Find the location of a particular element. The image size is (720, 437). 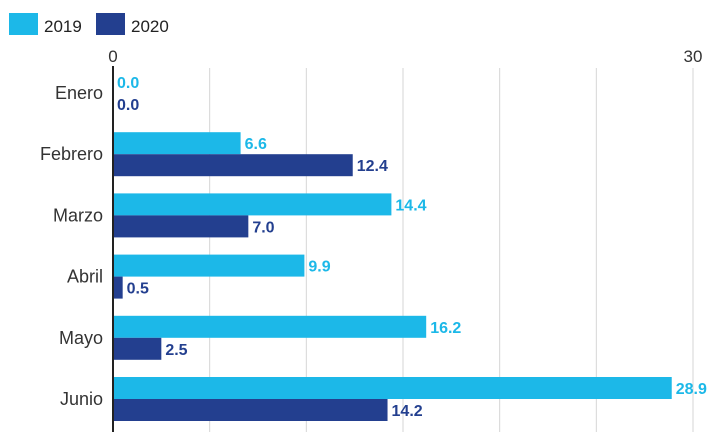

legend-label-2019: 2019 is located at coordinates (63, 26).